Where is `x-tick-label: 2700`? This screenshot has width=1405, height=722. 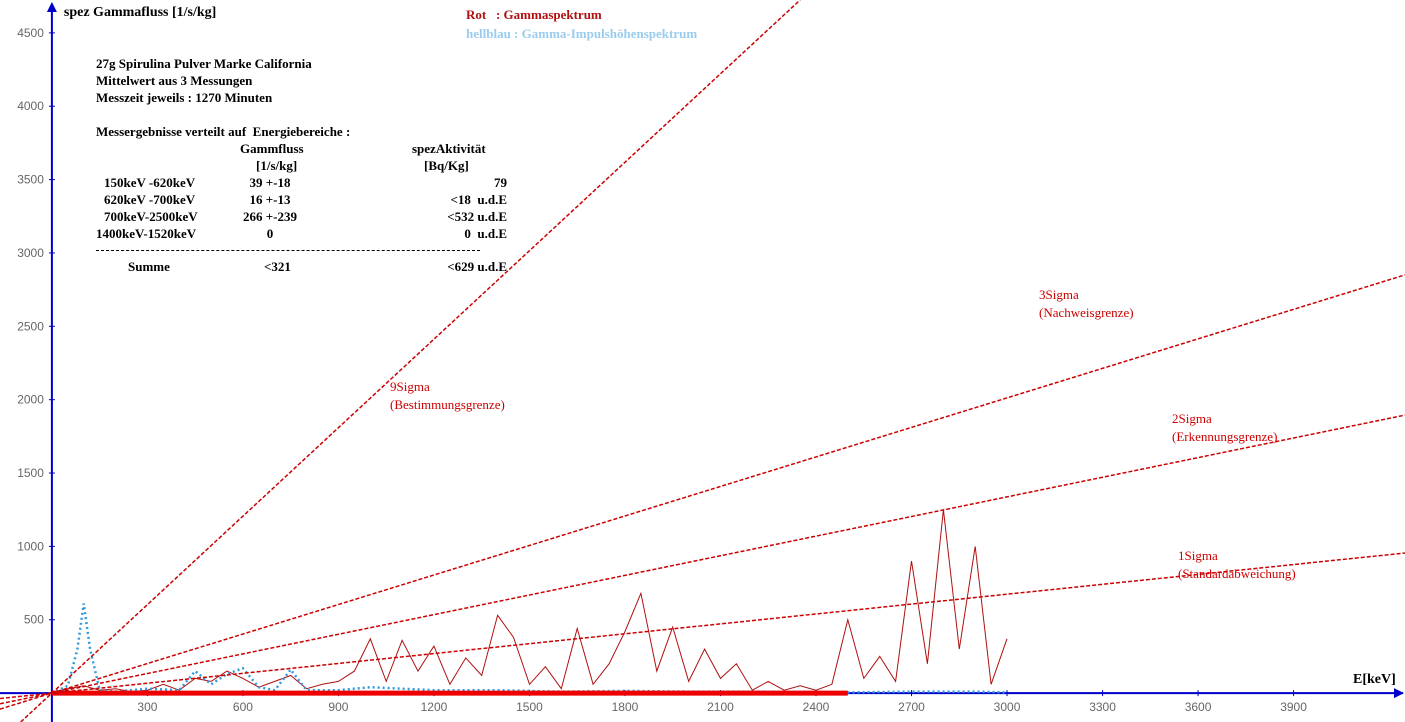
x-tick-label: 2700 is located at coordinates (911, 707).